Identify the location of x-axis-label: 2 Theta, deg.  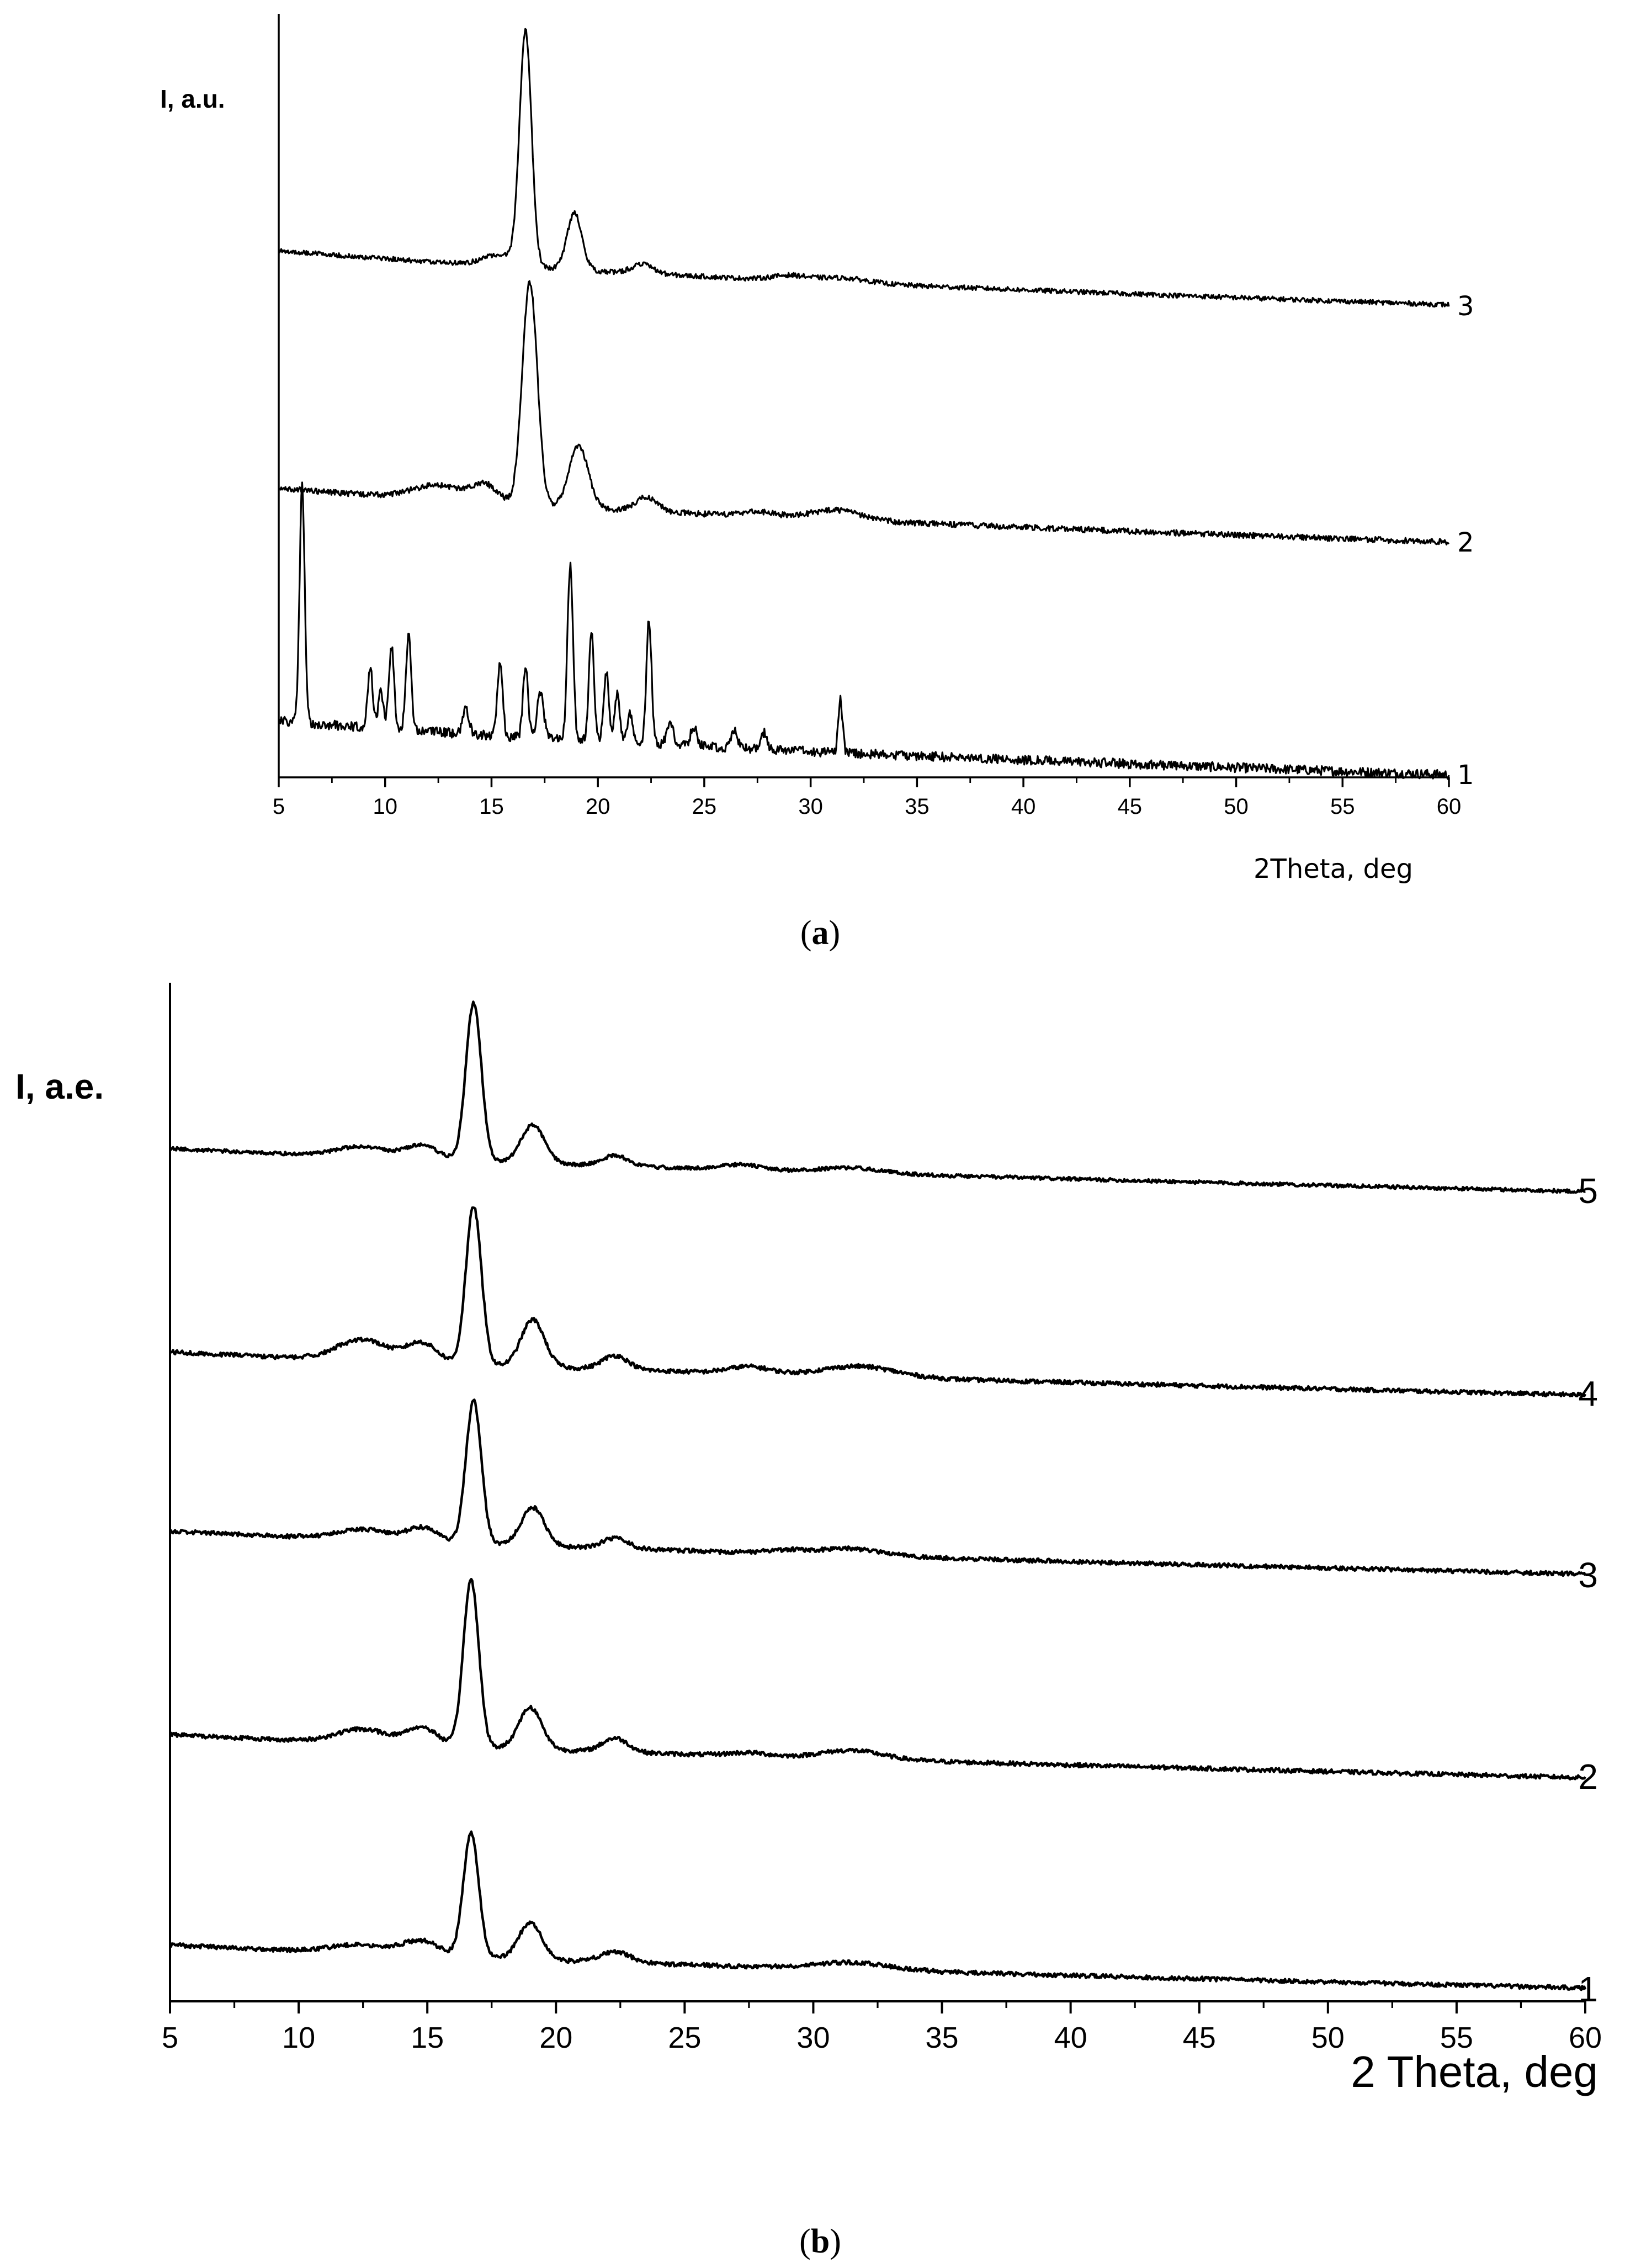
(1474, 2071).